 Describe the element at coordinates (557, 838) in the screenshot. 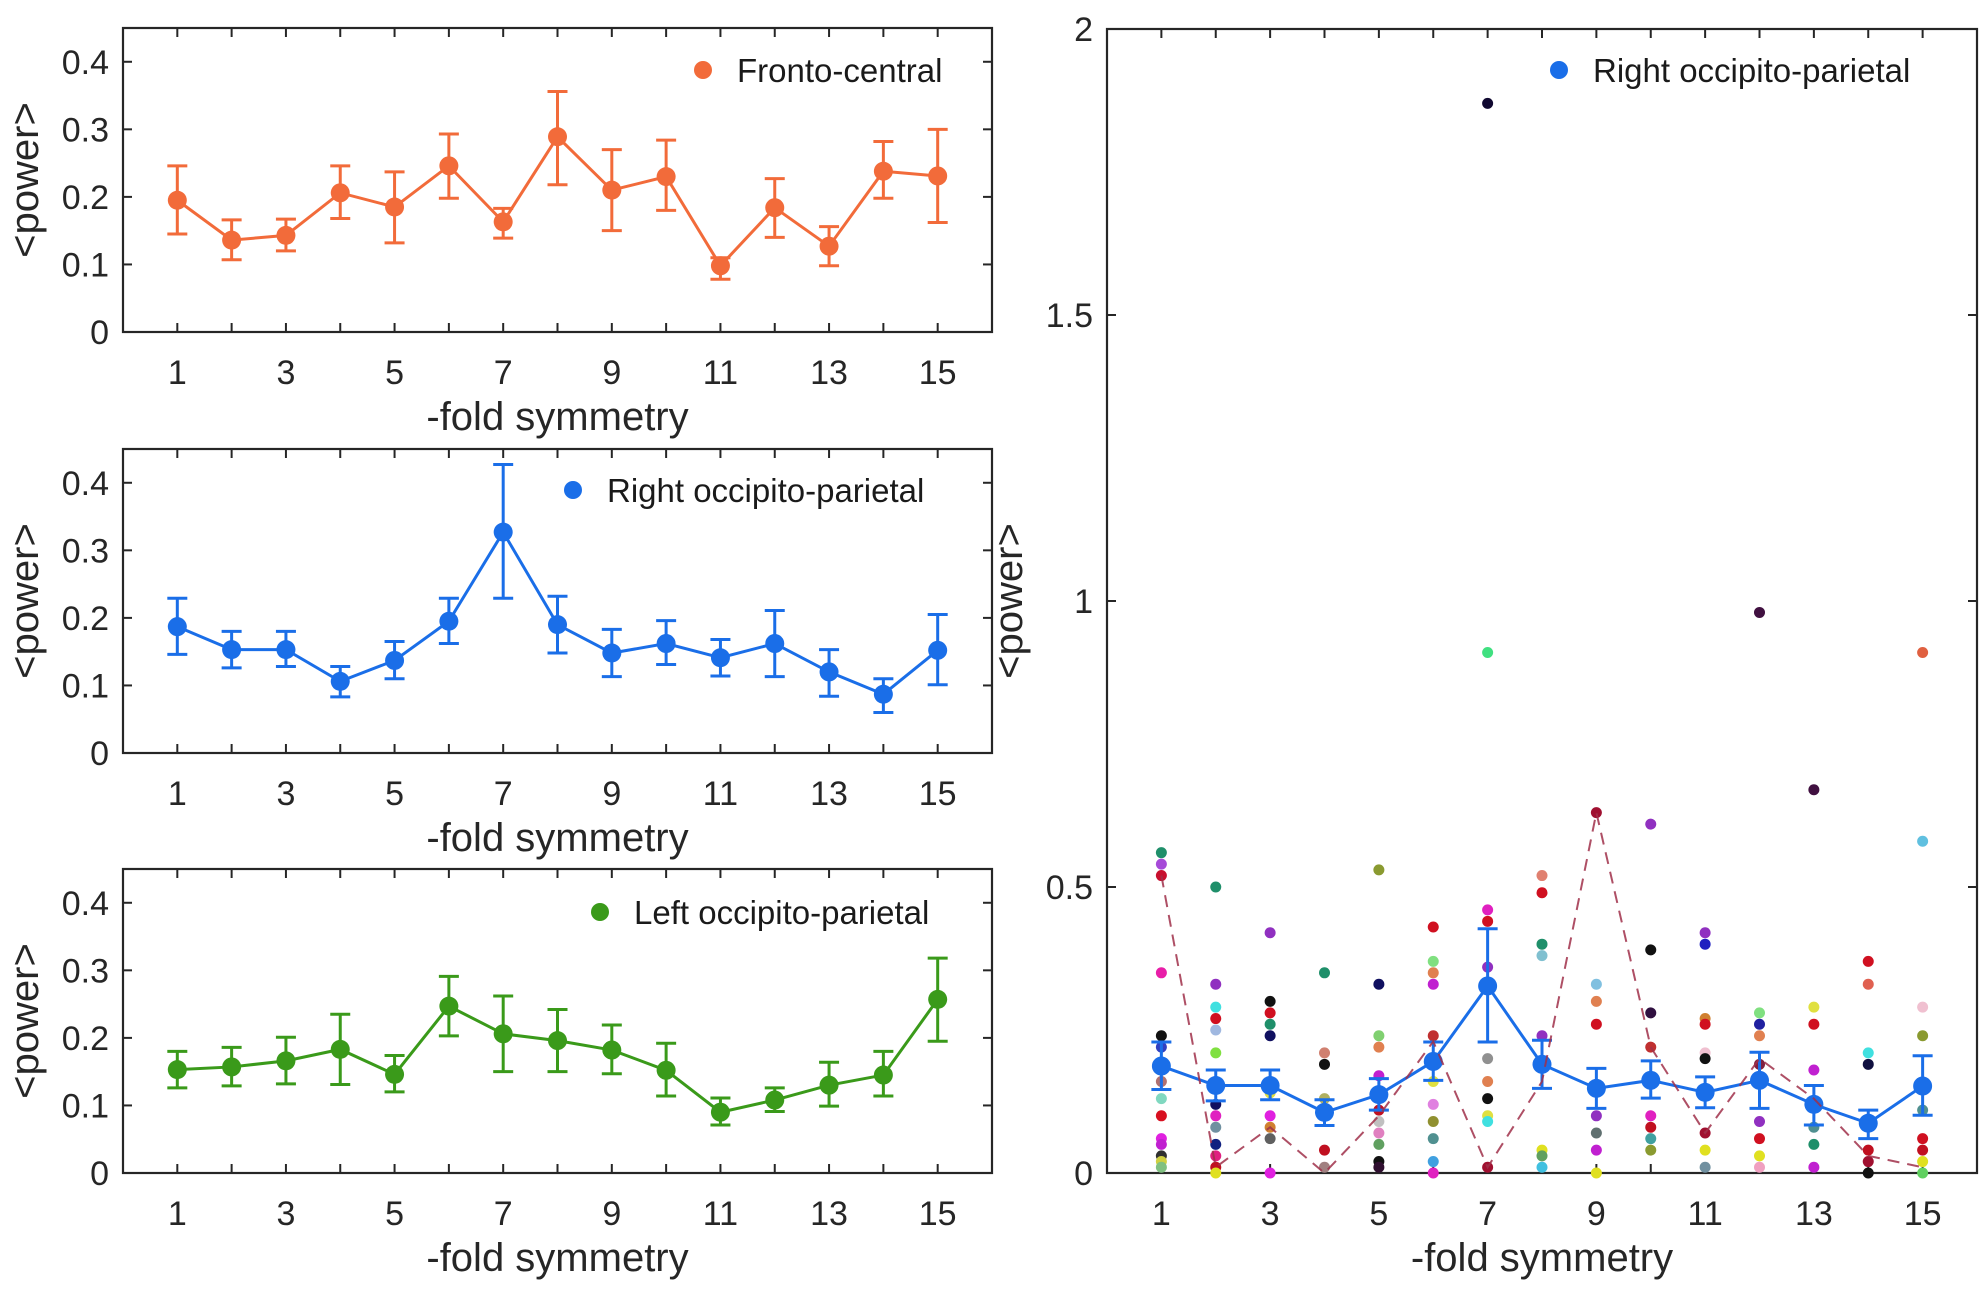

I see `x-axis-label: -fold symmetry` at that location.